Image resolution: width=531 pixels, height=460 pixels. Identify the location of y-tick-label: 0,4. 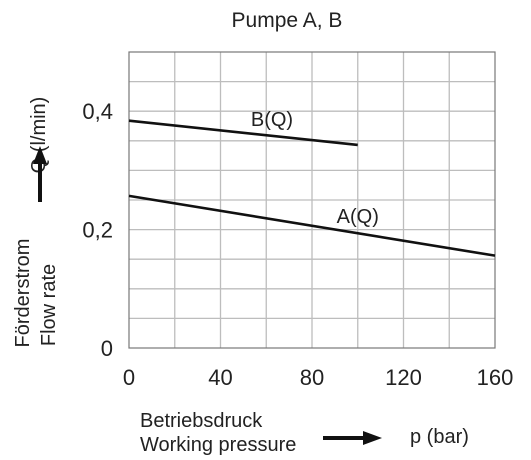
(97, 111).